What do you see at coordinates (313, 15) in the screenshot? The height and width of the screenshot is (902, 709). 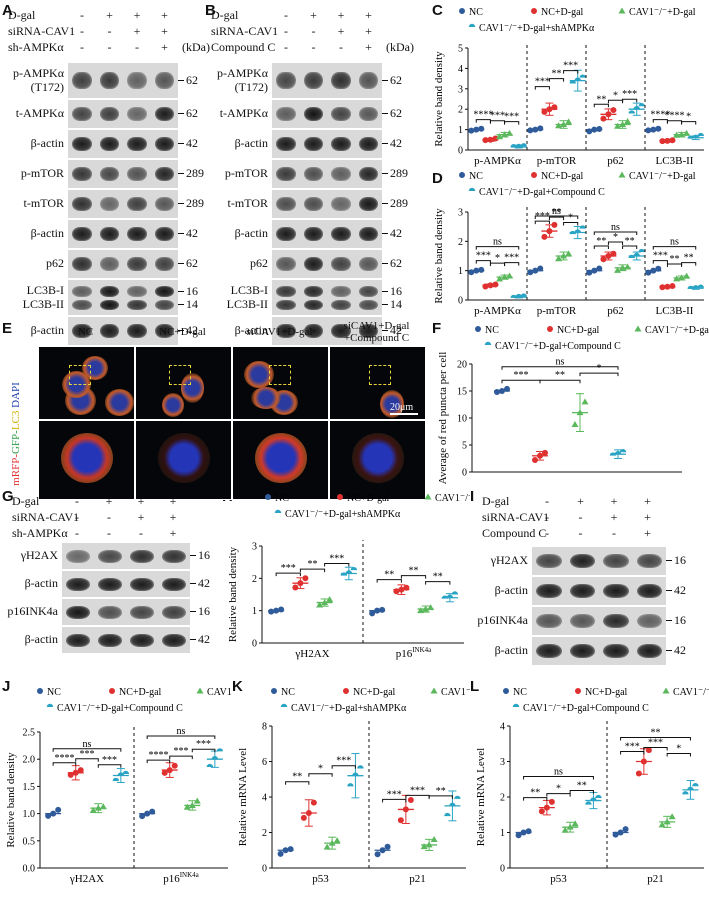 I see `condition-sign: +` at bounding box center [313, 15].